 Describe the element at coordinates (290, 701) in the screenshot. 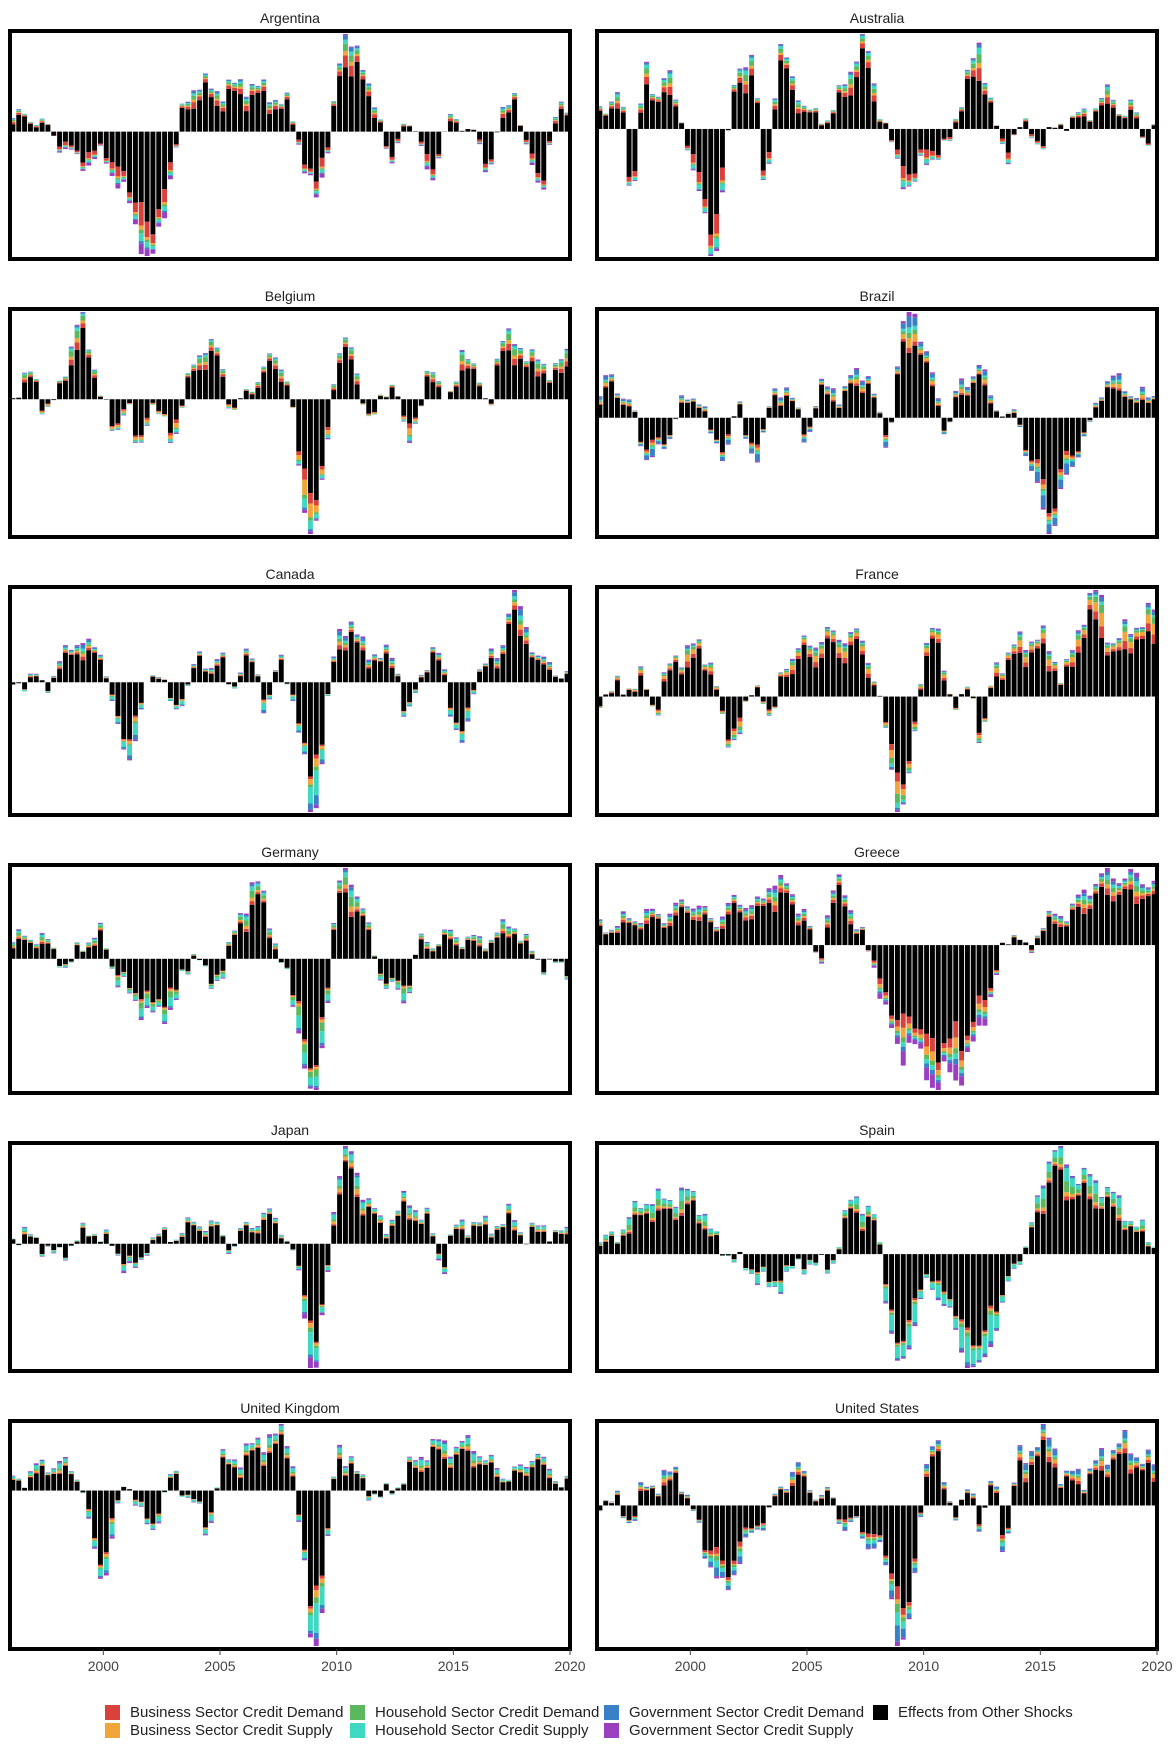

I see `bars-canada` at that location.